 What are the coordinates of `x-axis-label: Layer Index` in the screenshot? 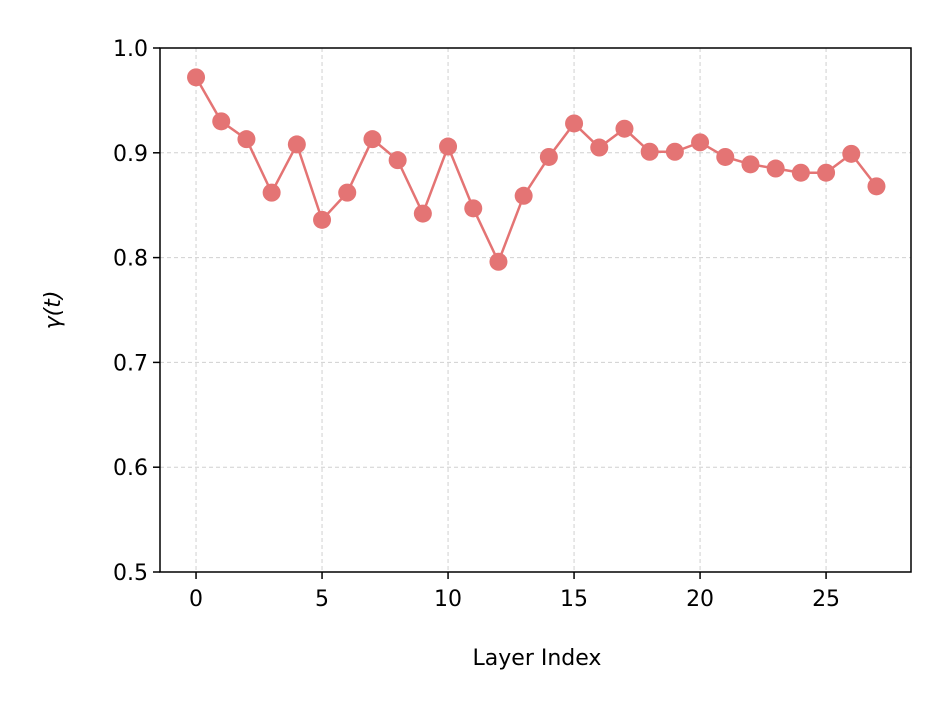 It's located at (537, 658).